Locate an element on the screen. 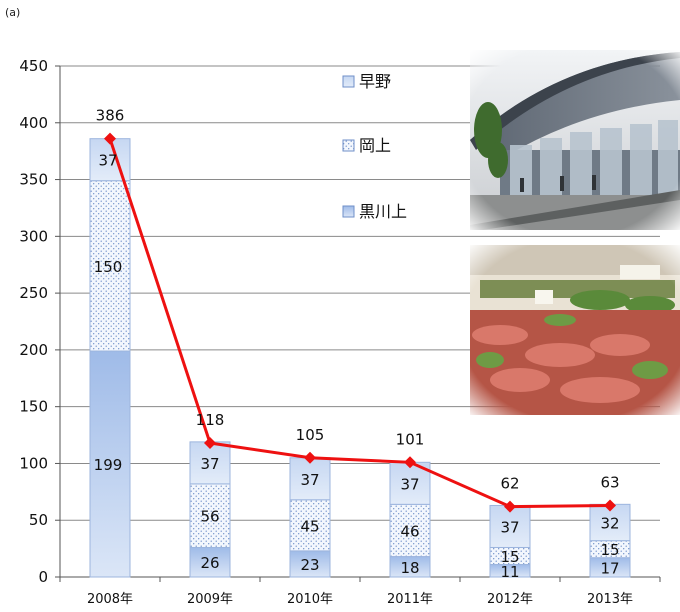 This screenshot has height=612, width=680. segment-value-label: 26 is located at coordinates (209, 563).